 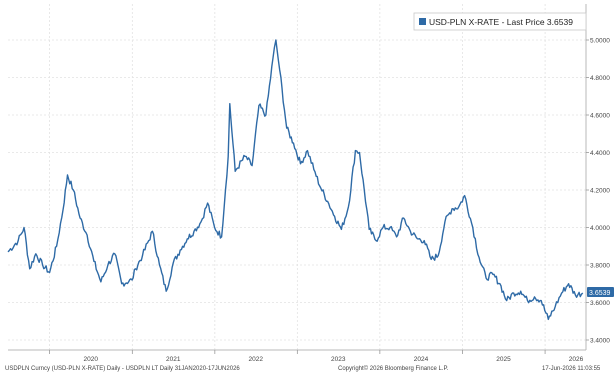 I want to click on y-tick-label: 4.2000, so click(x=600, y=191).